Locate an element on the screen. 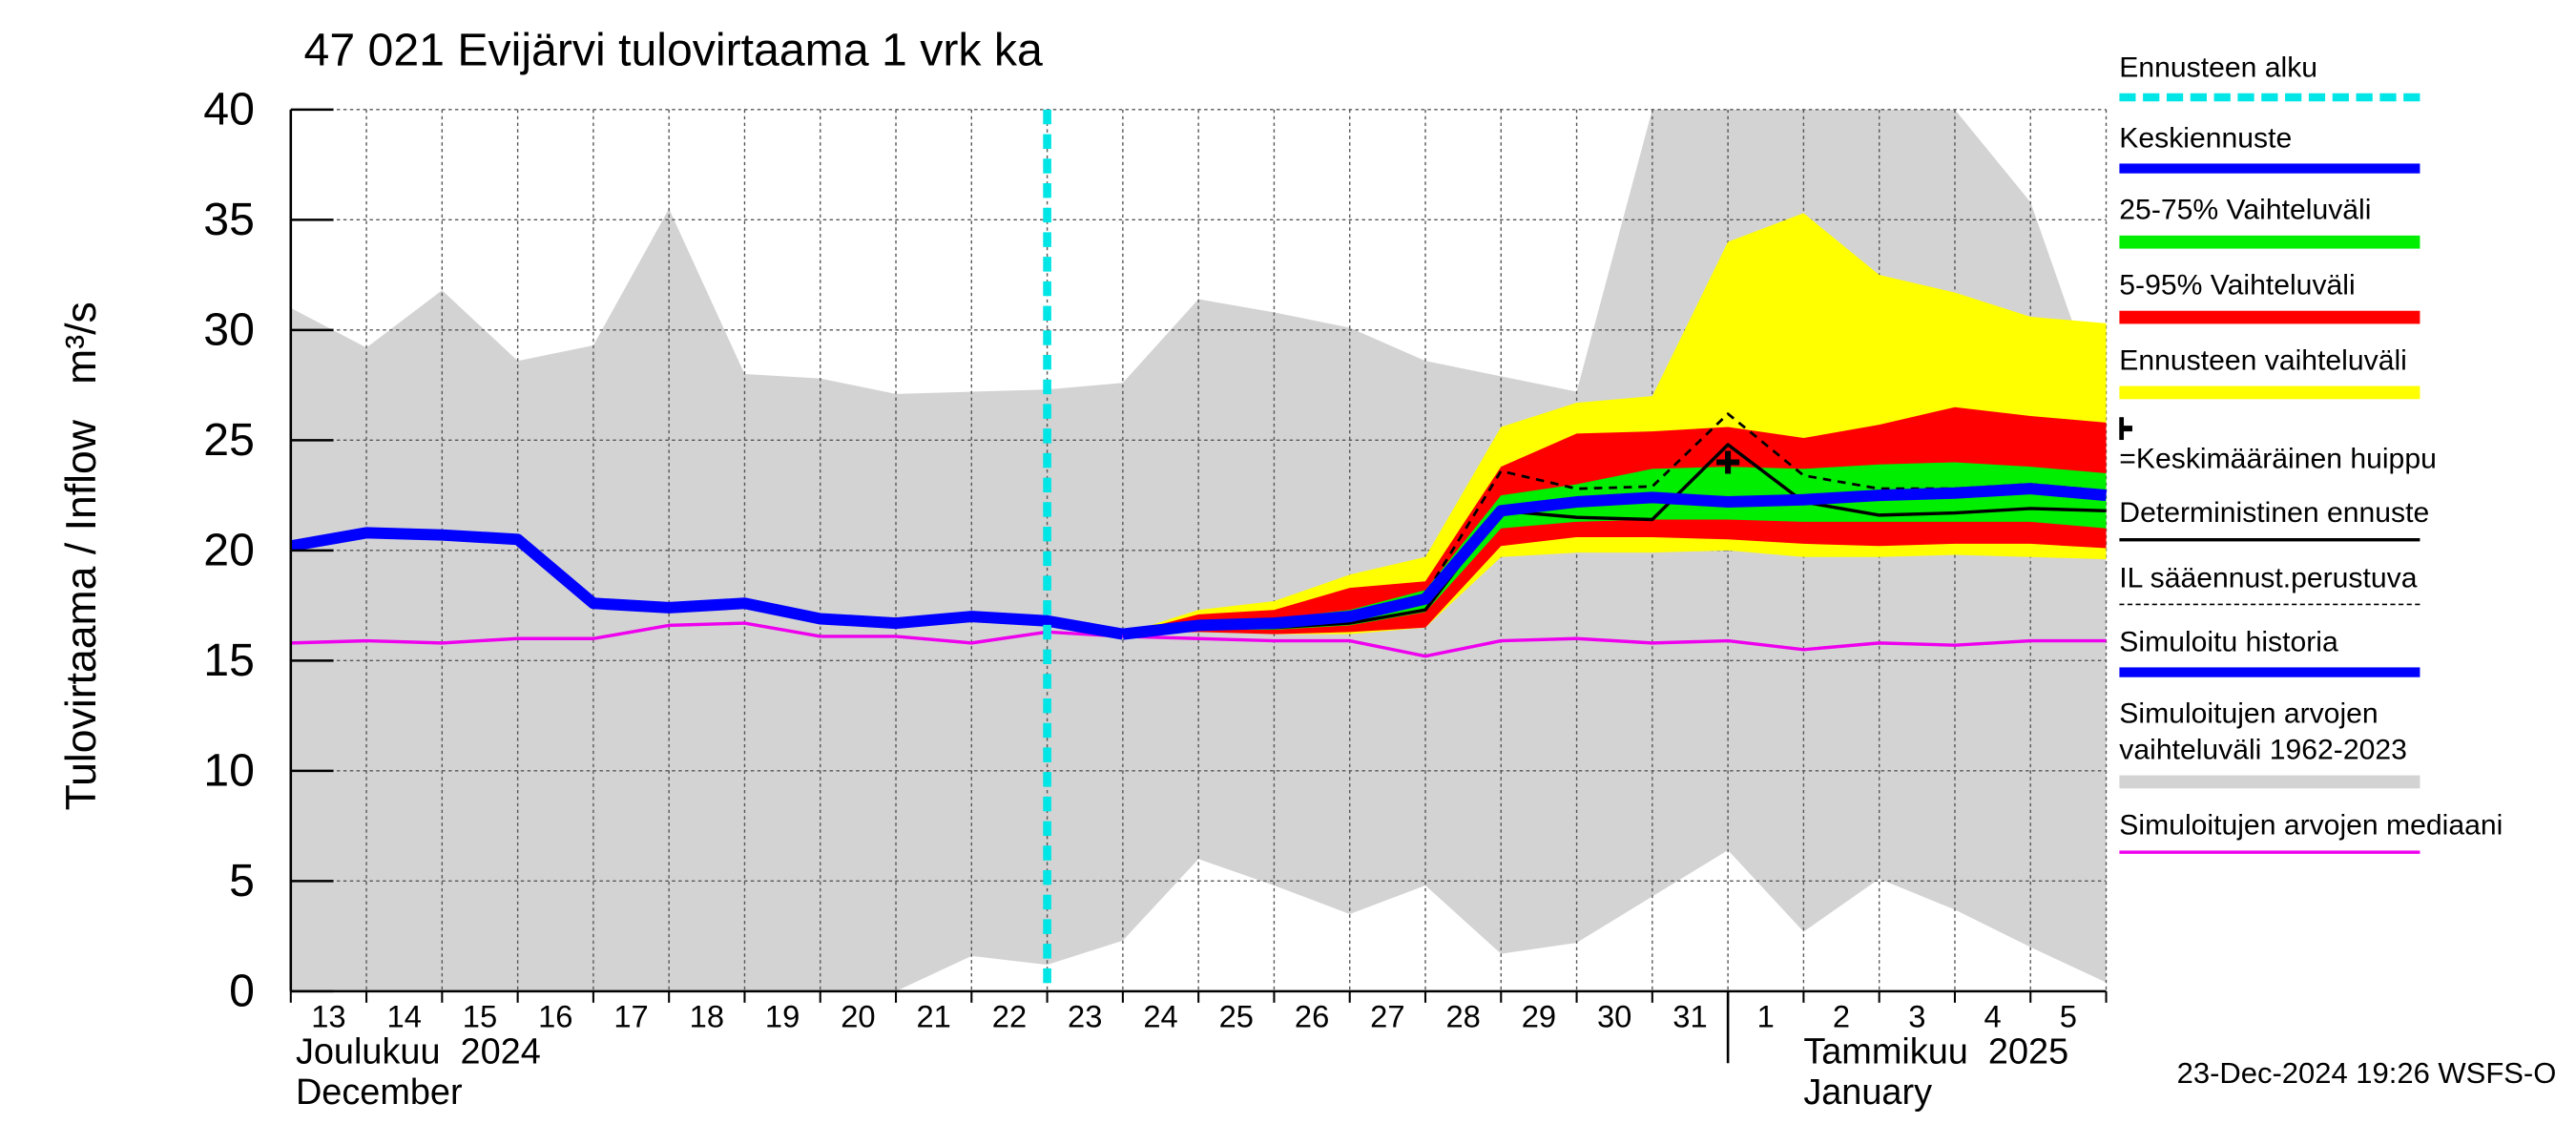 The height and width of the screenshot is (1145, 2576). legend-item: 5-95% Vaihteluväli is located at coordinates (2312, 295).